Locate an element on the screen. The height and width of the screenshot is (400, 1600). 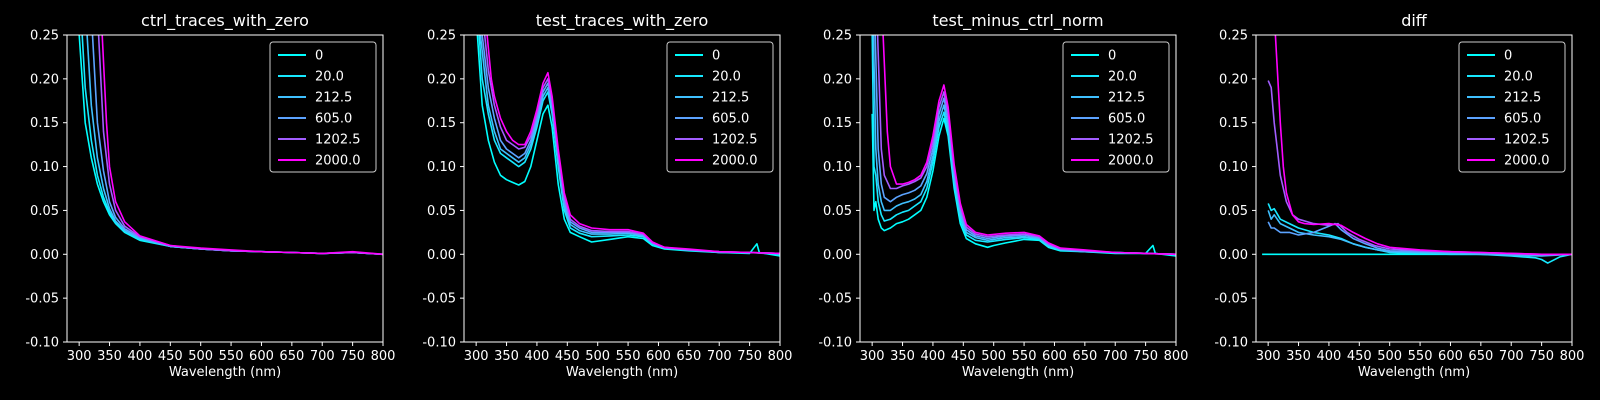
chart-title: diff is located at coordinates (1414, 20).